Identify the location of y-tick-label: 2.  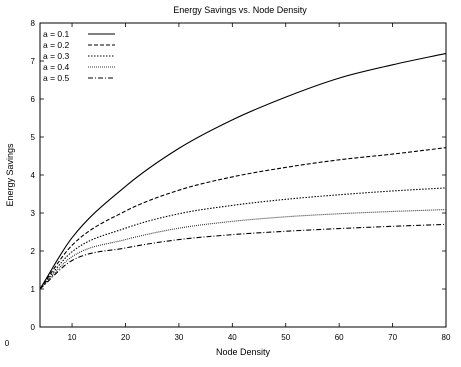
(33, 251).